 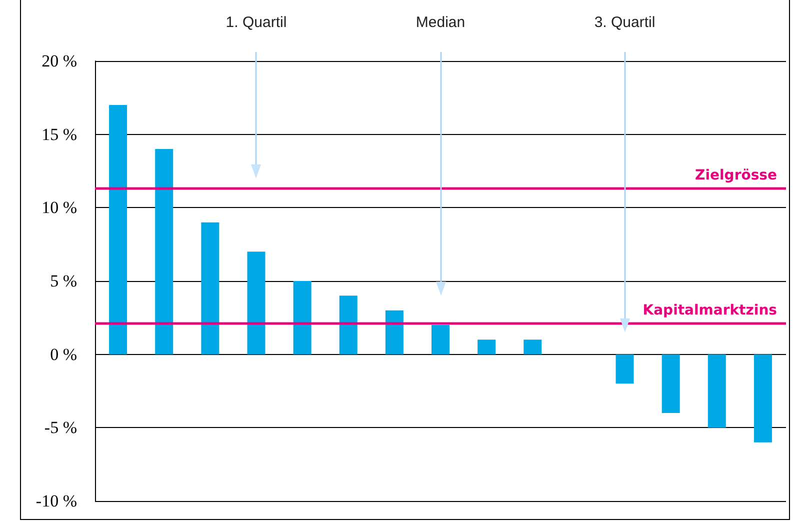 I want to click on y-tick-label: -10 %, so click(x=56, y=501).